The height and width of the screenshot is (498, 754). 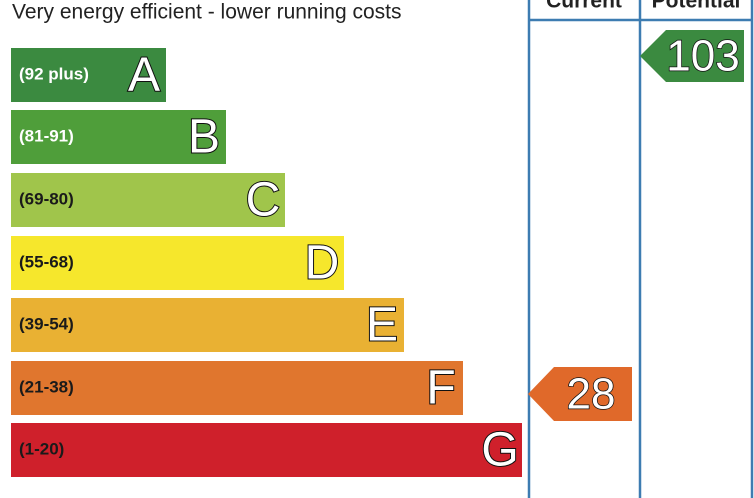 What do you see at coordinates (46, 198) in the screenshot?
I see `band-range: (69-80)` at bounding box center [46, 198].